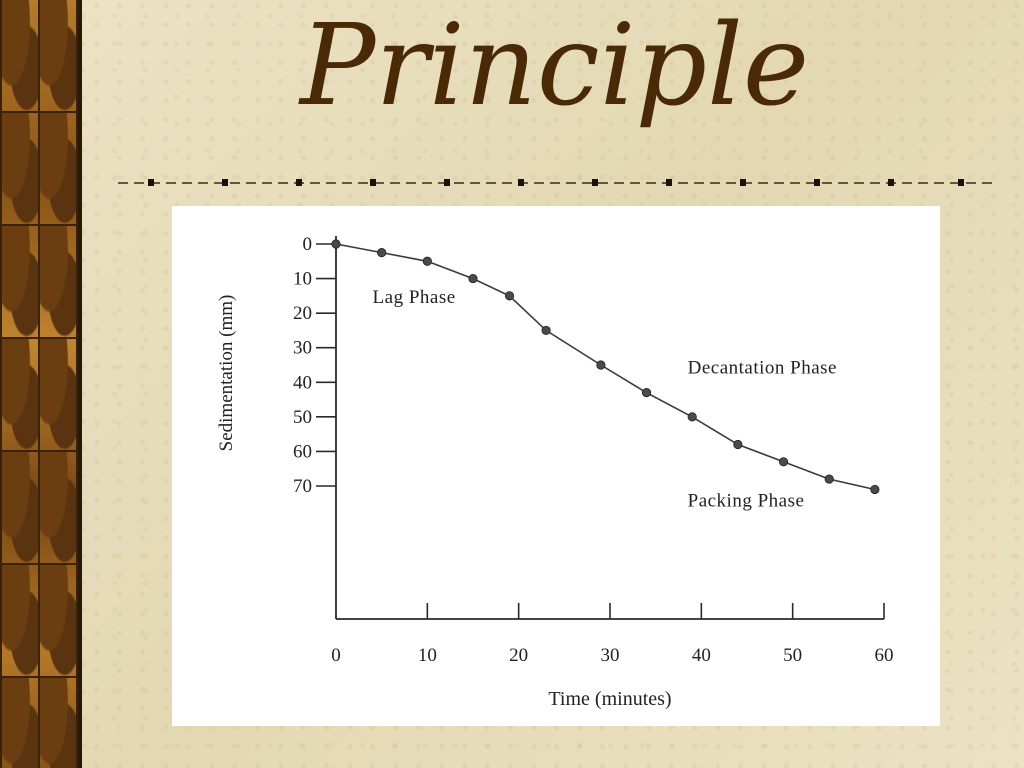  What do you see at coordinates (609, 699) in the screenshot?
I see `x-axis-label: Time (minutes)` at bounding box center [609, 699].